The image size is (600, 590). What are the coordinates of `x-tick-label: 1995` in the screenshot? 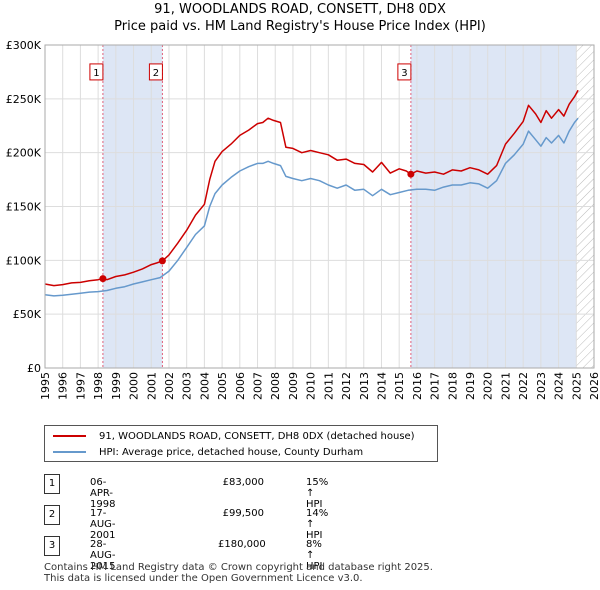 It's located at (45, 386).